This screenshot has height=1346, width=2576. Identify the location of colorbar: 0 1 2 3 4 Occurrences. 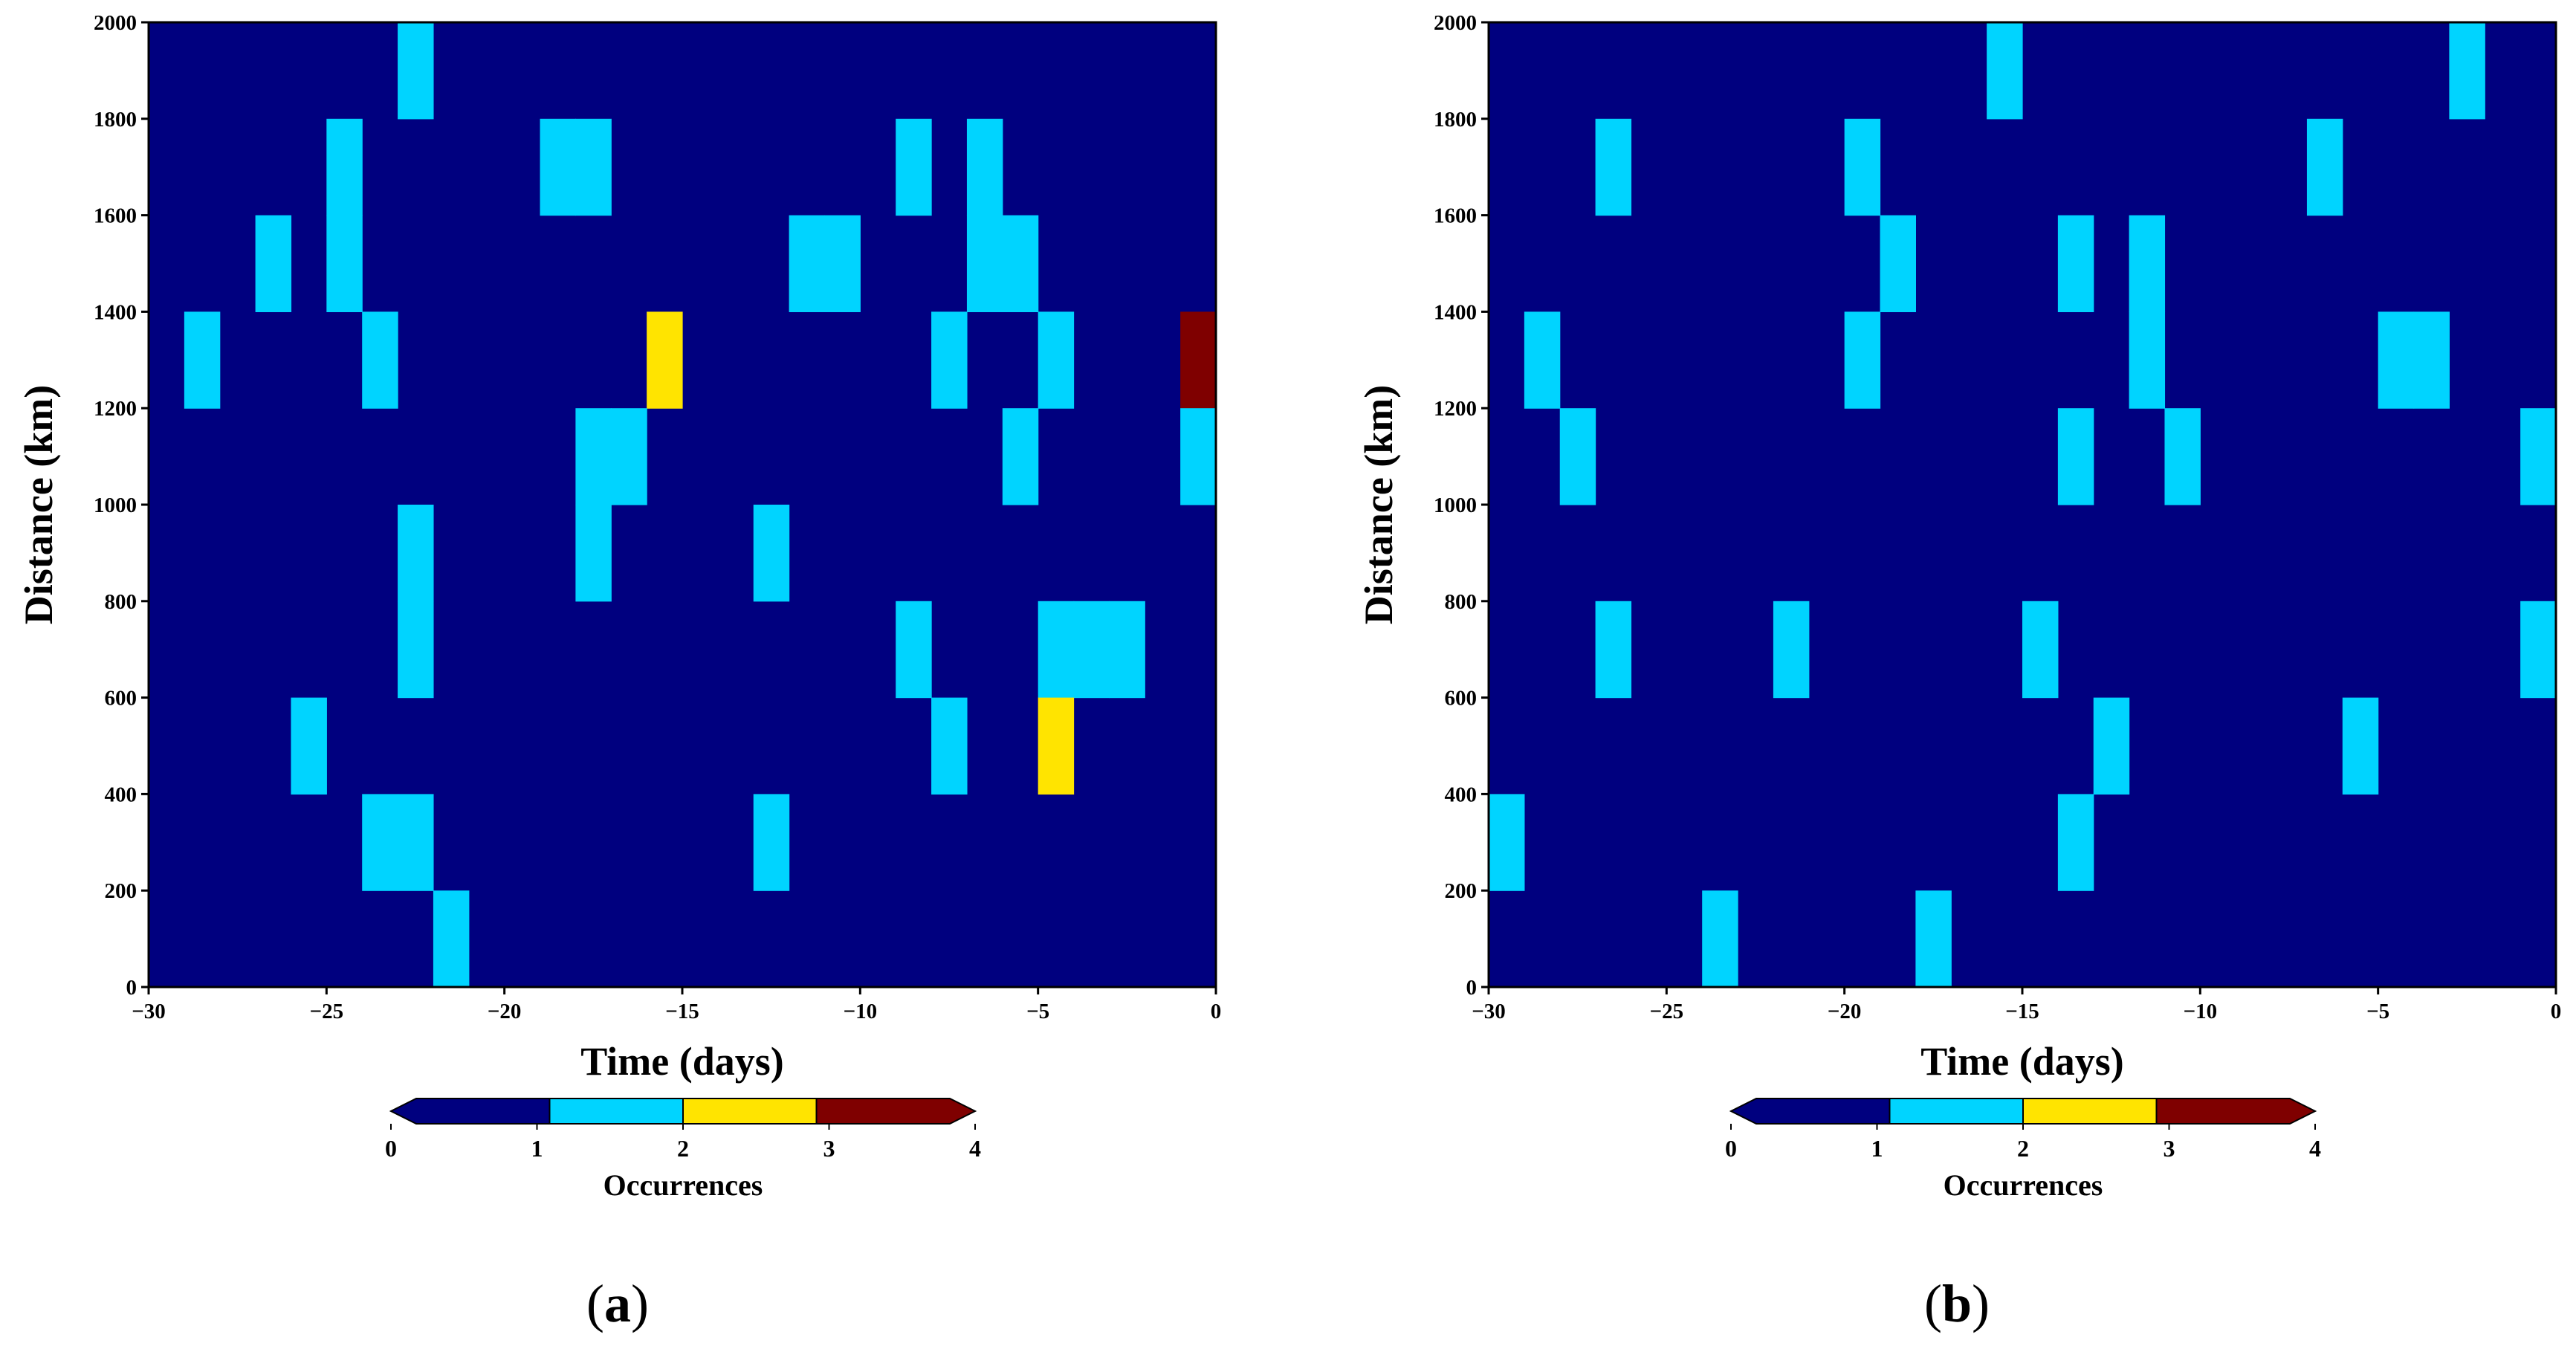
(683, 1150).